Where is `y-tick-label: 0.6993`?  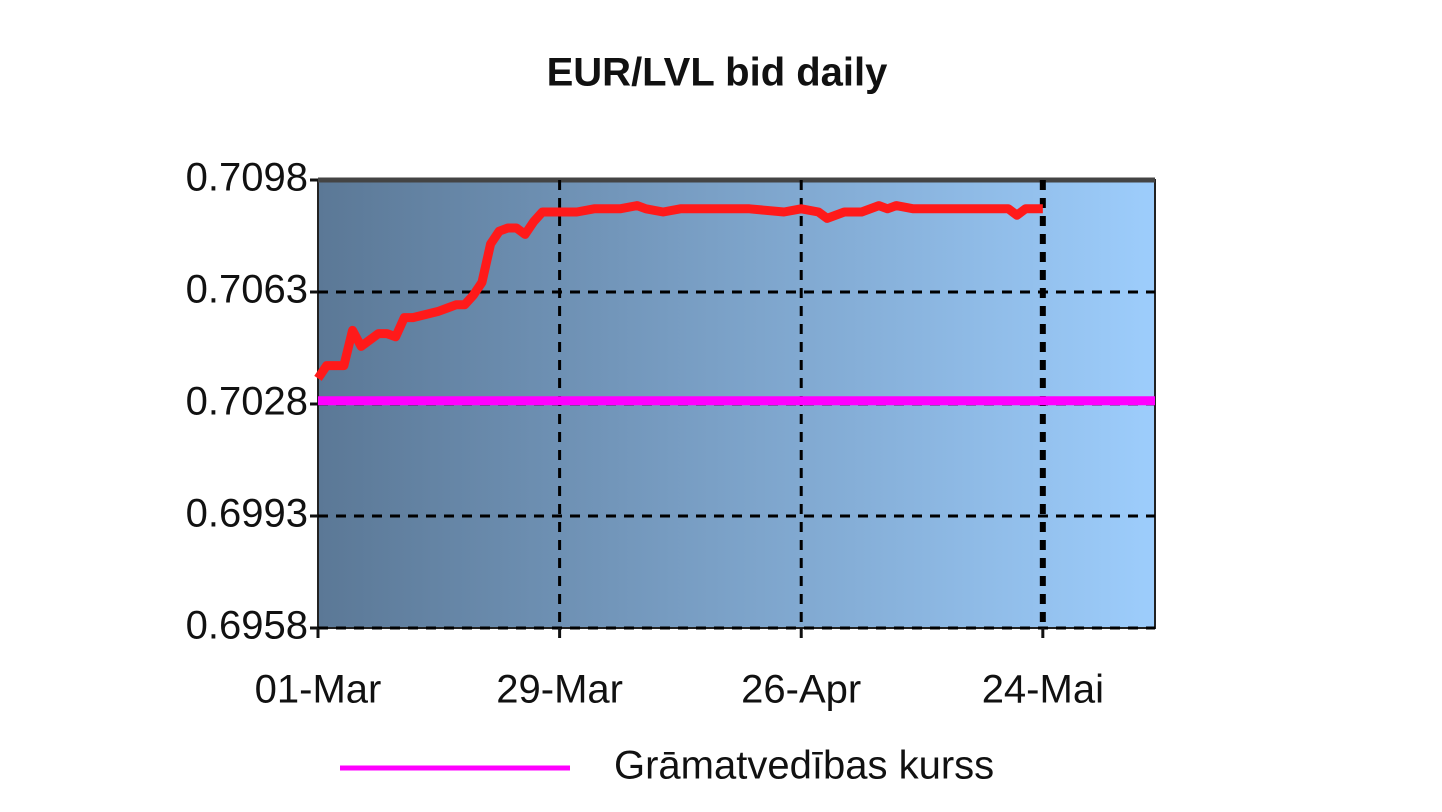 y-tick-label: 0.6993 is located at coordinates (247, 514).